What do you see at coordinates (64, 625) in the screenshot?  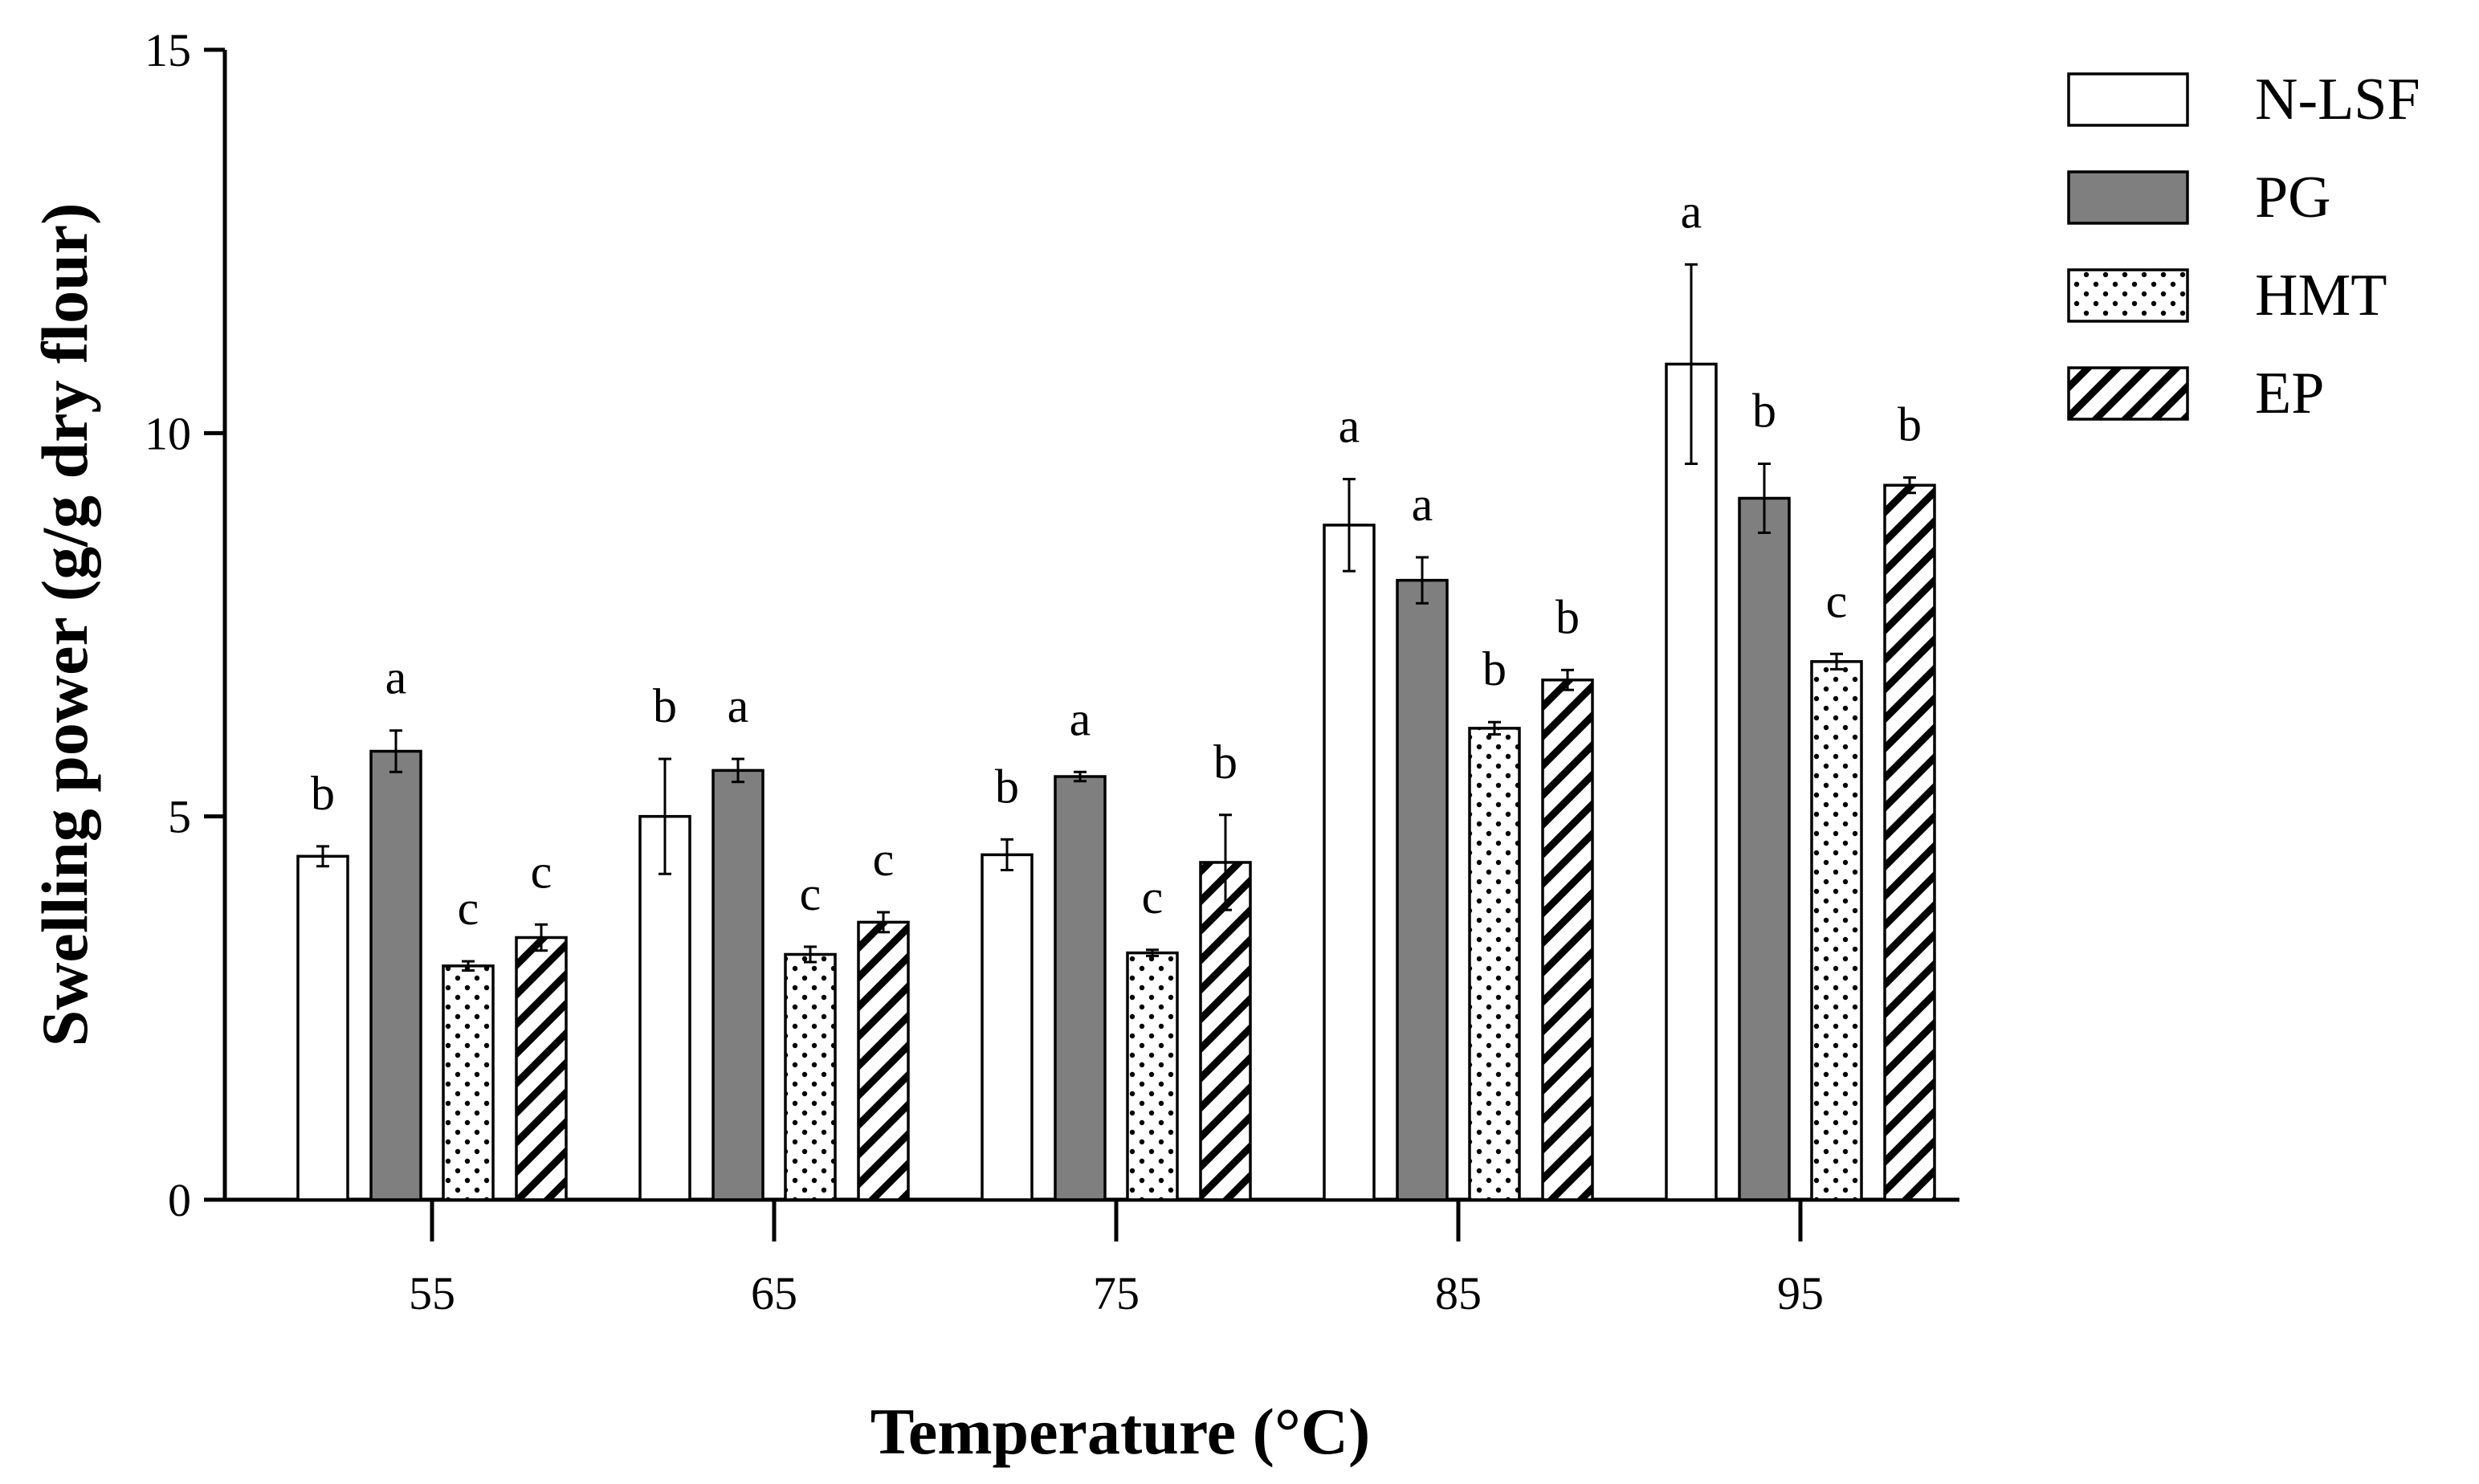 I see `y-axis-title: Swelling power (g/g dry flour)` at bounding box center [64, 625].